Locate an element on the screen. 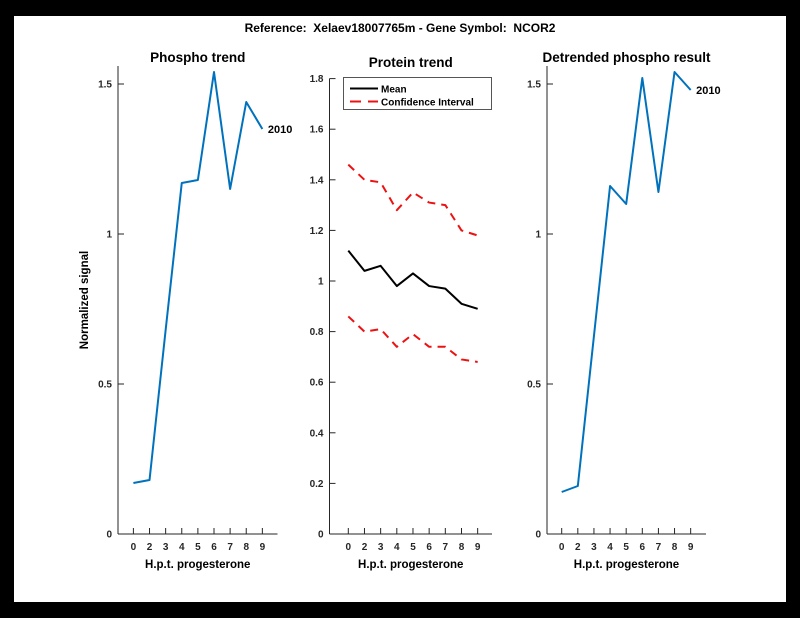 The image size is (800, 618). chart-title: Protein trend is located at coordinates (411, 62).